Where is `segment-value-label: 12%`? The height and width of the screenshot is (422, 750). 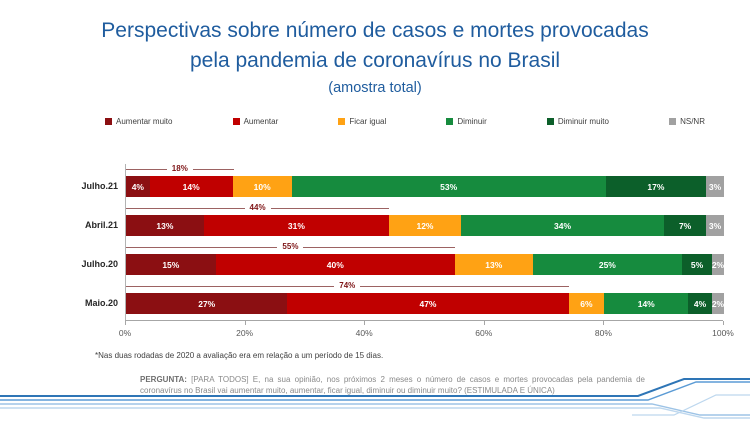
segment-value-label: 12% is located at coordinates (425, 225).